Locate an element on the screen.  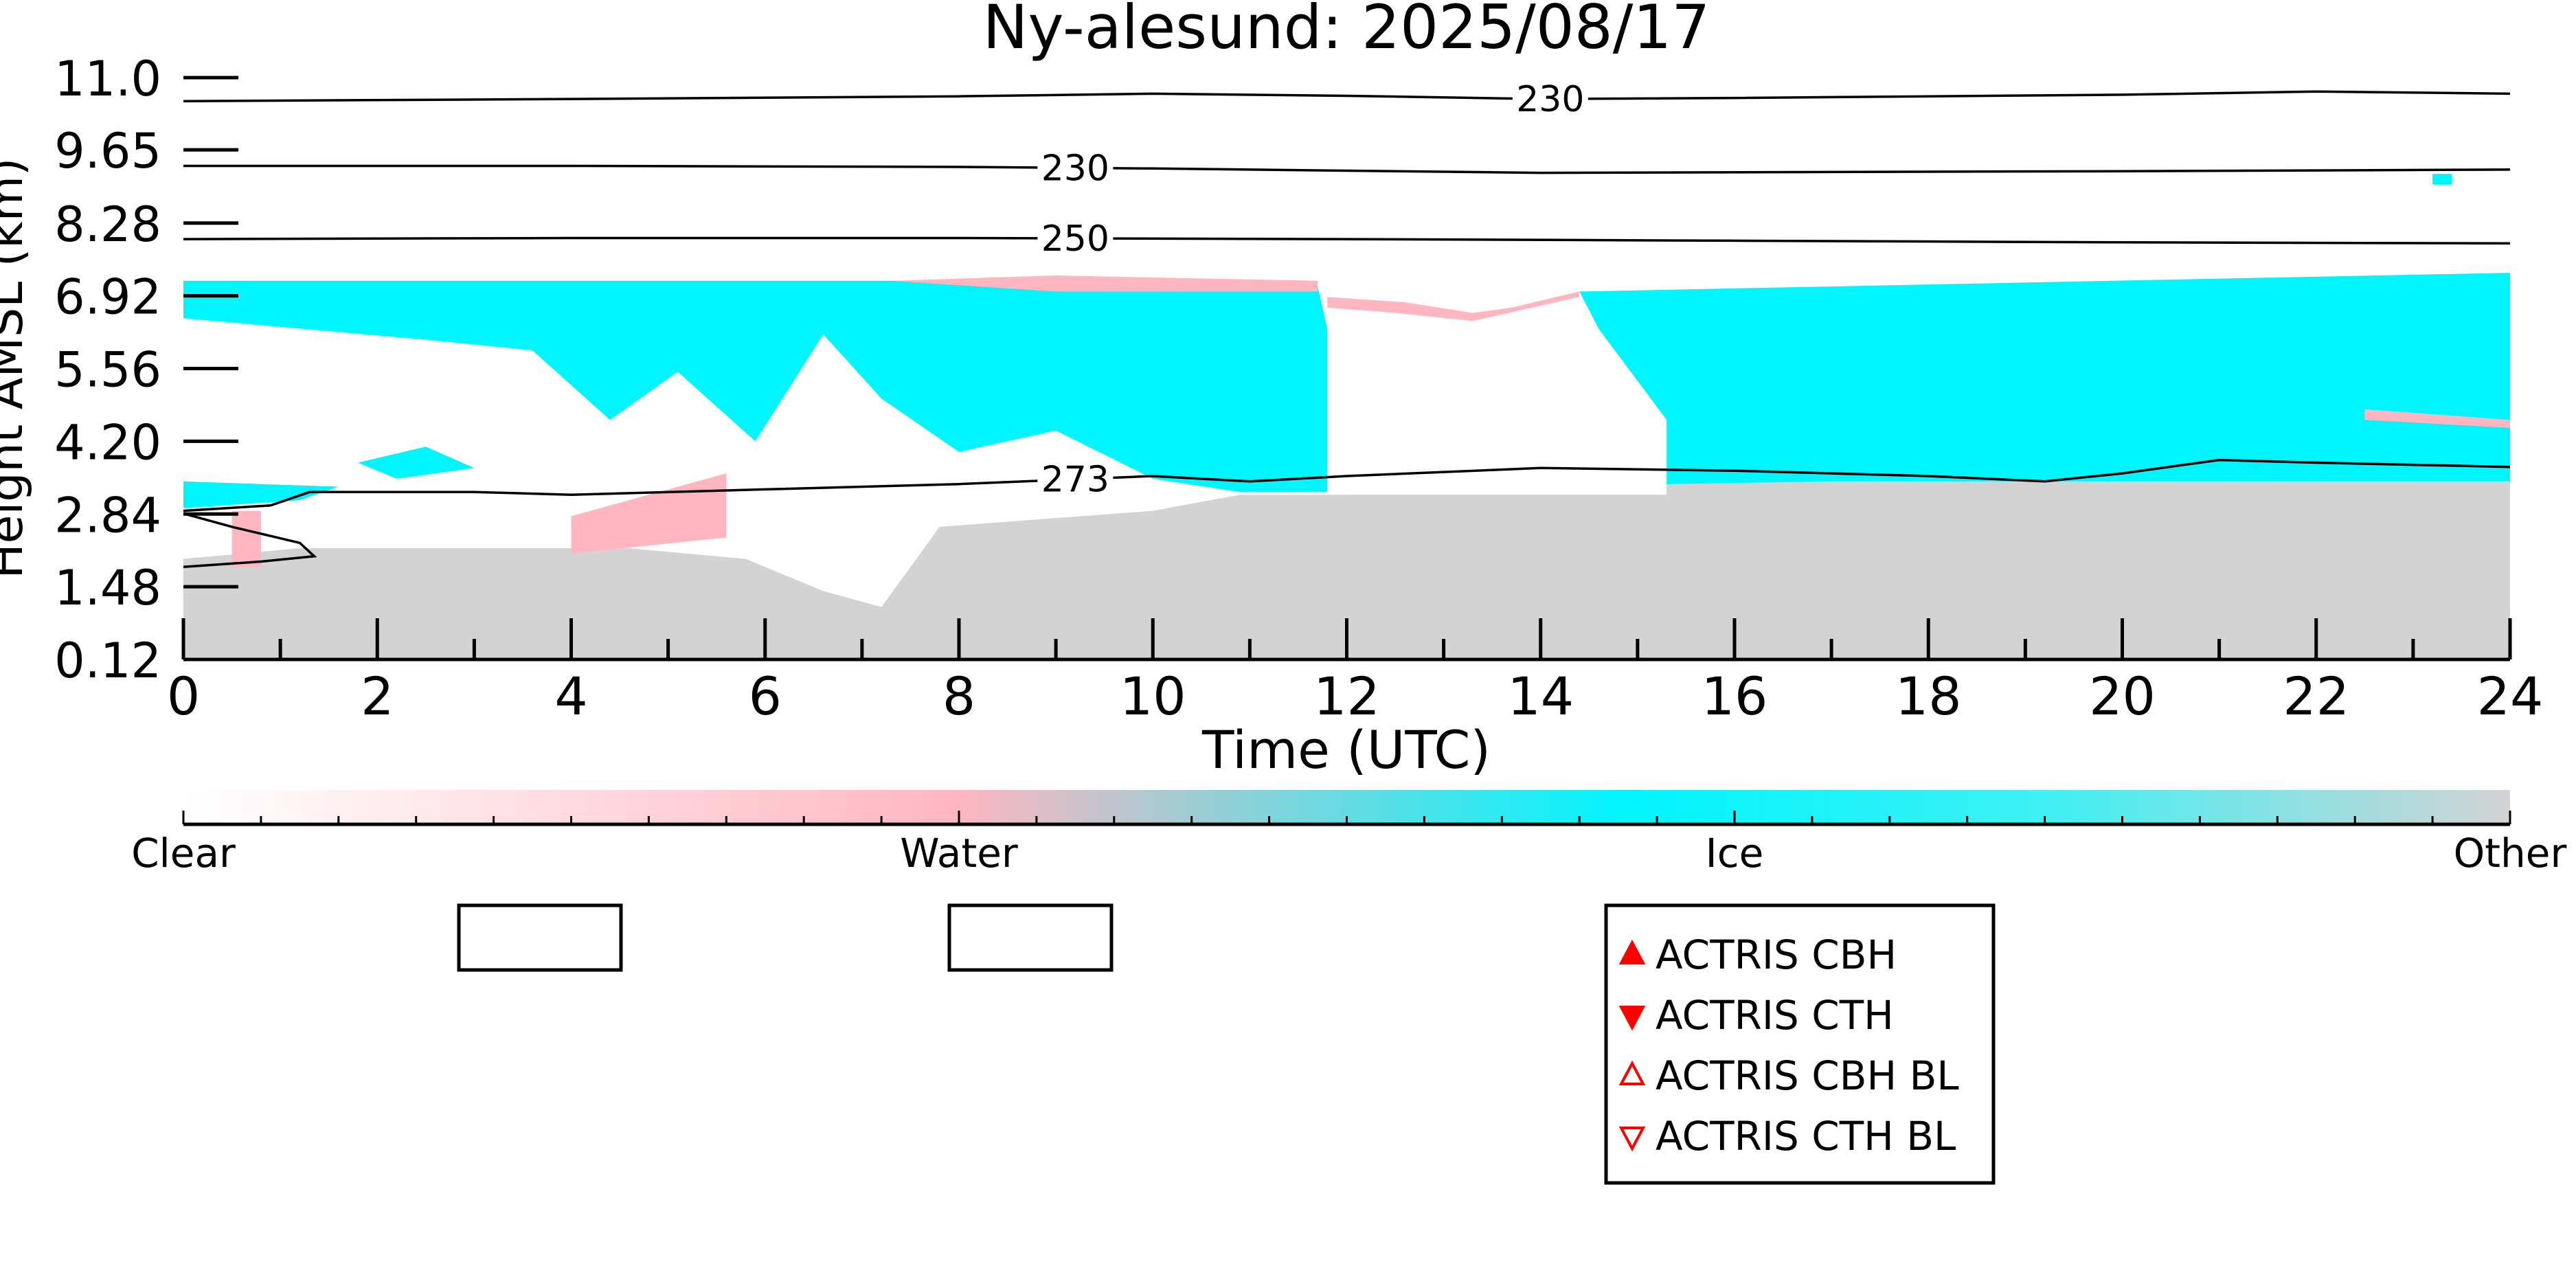
legend-label-3: ACTRIS CTH BL is located at coordinates (1806, 1136).